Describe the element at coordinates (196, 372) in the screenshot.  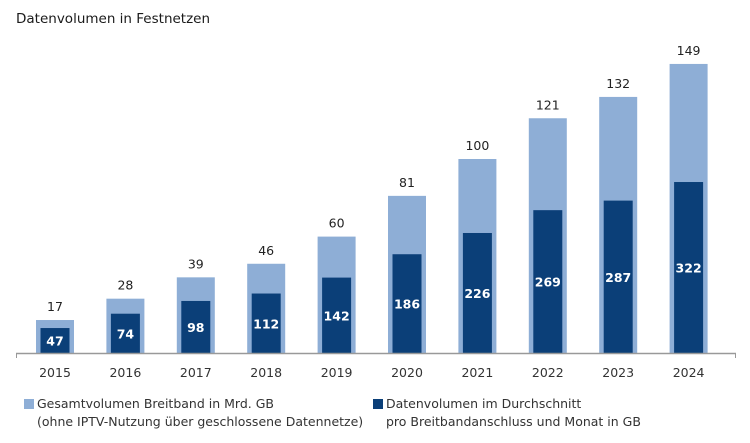
I see `x-tick-label: 2017` at that location.